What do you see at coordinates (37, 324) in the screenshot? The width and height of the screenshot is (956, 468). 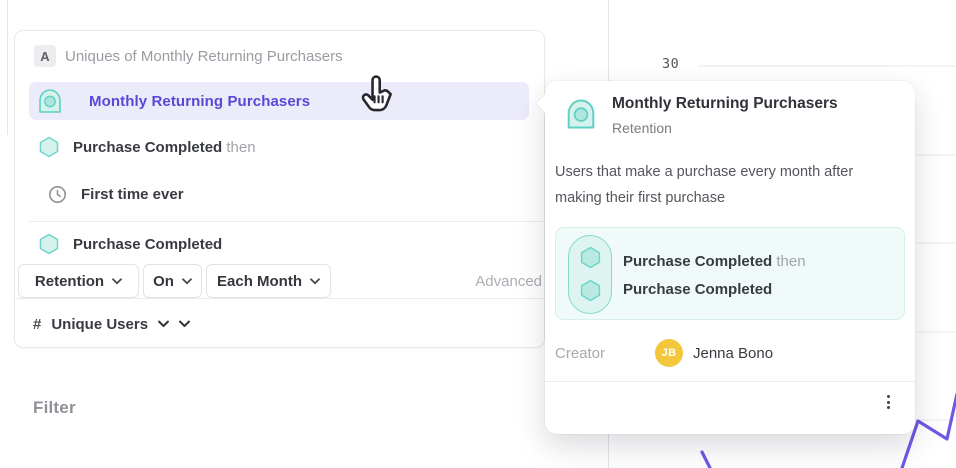 I see `hash-icon: #` at bounding box center [37, 324].